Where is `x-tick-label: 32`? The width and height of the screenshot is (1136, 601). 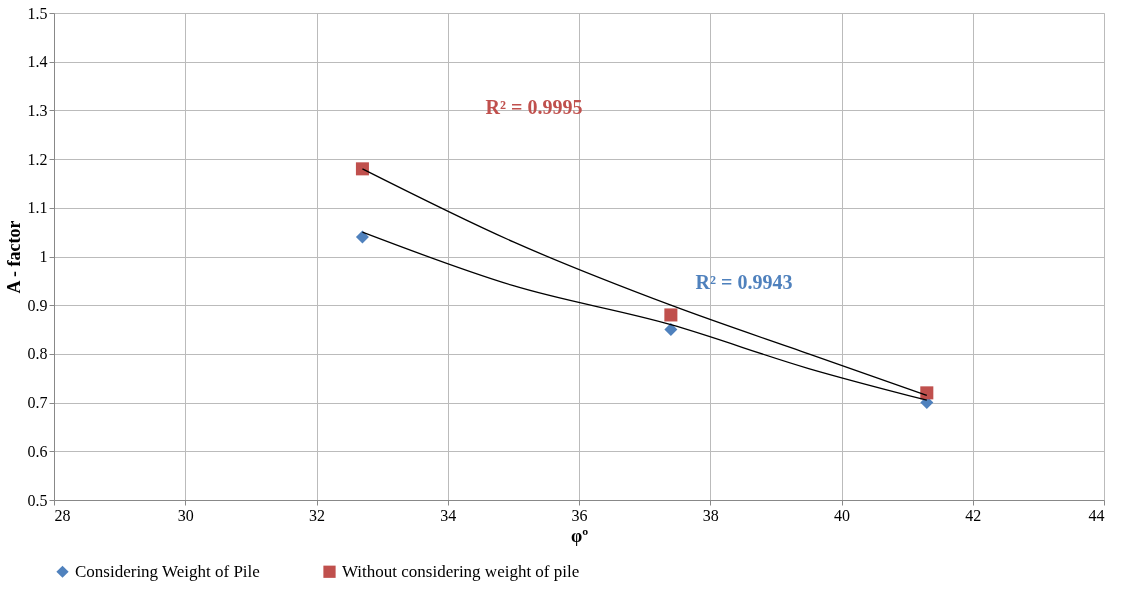
x-tick-label: 32 is located at coordinates (317, 515).